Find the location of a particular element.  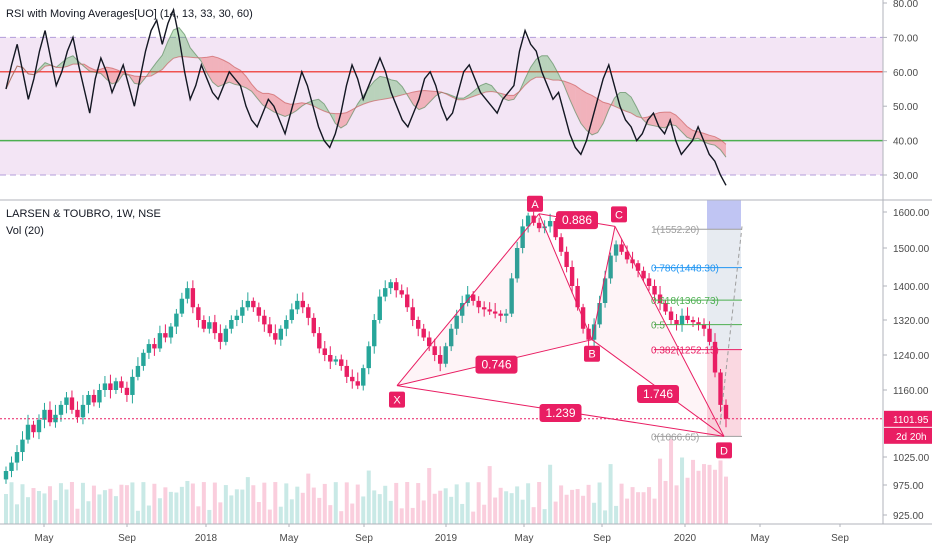

rsi-axis-tick-label: 40.00 is located at coordinates (905, 142).